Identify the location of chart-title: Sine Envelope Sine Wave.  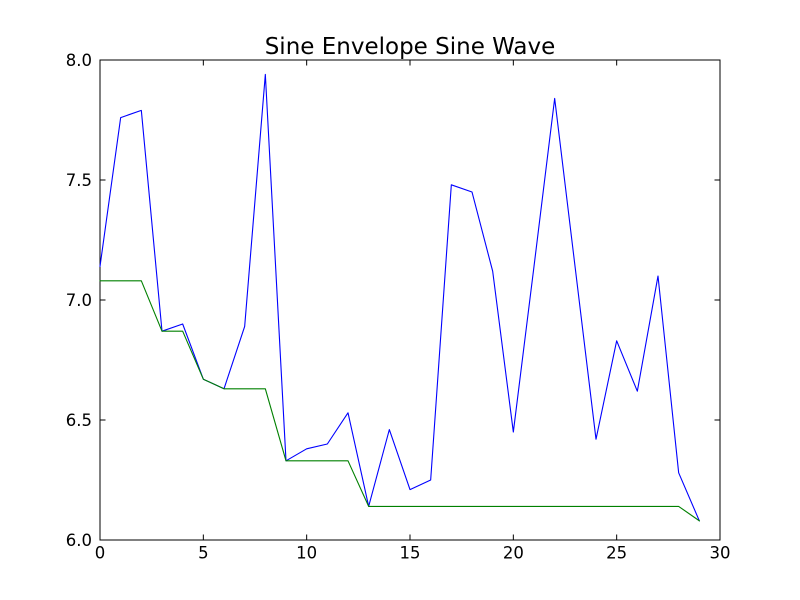
(410, 47).